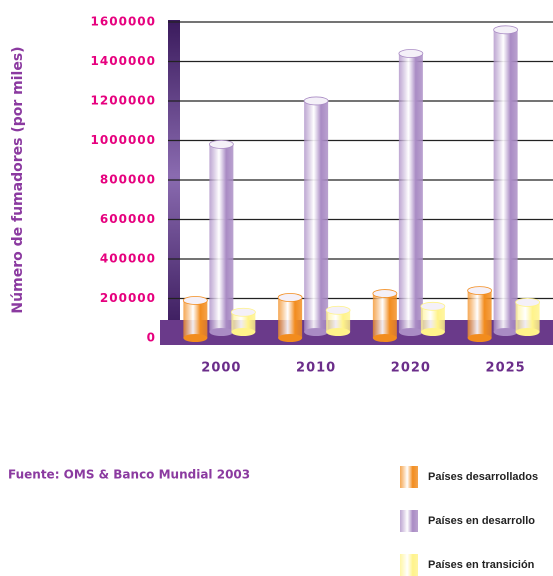  I want to click on x-tick-label: 2010, so click(316, 368).